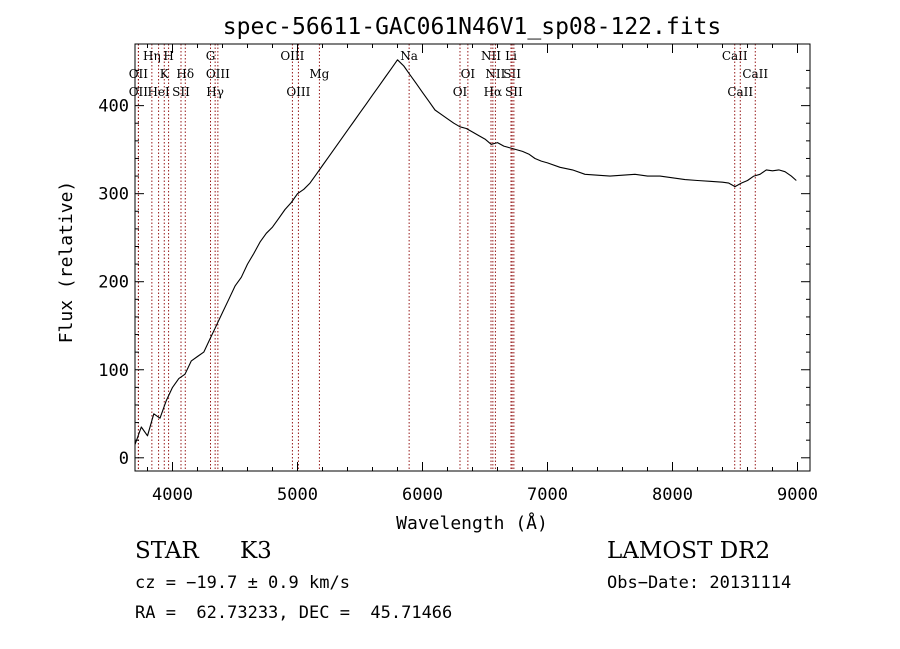 Image resolution: width=900 pixels, height=649 pixels. I want to click on y-axis-label: Flux (relative), so click(66, 262).